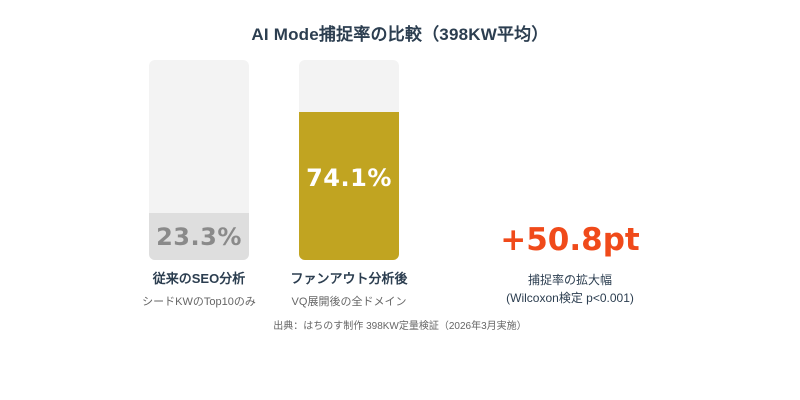 The image size is (800, 400). I want to click on bar-track-fanout: 74.1%, so click(349, 160).